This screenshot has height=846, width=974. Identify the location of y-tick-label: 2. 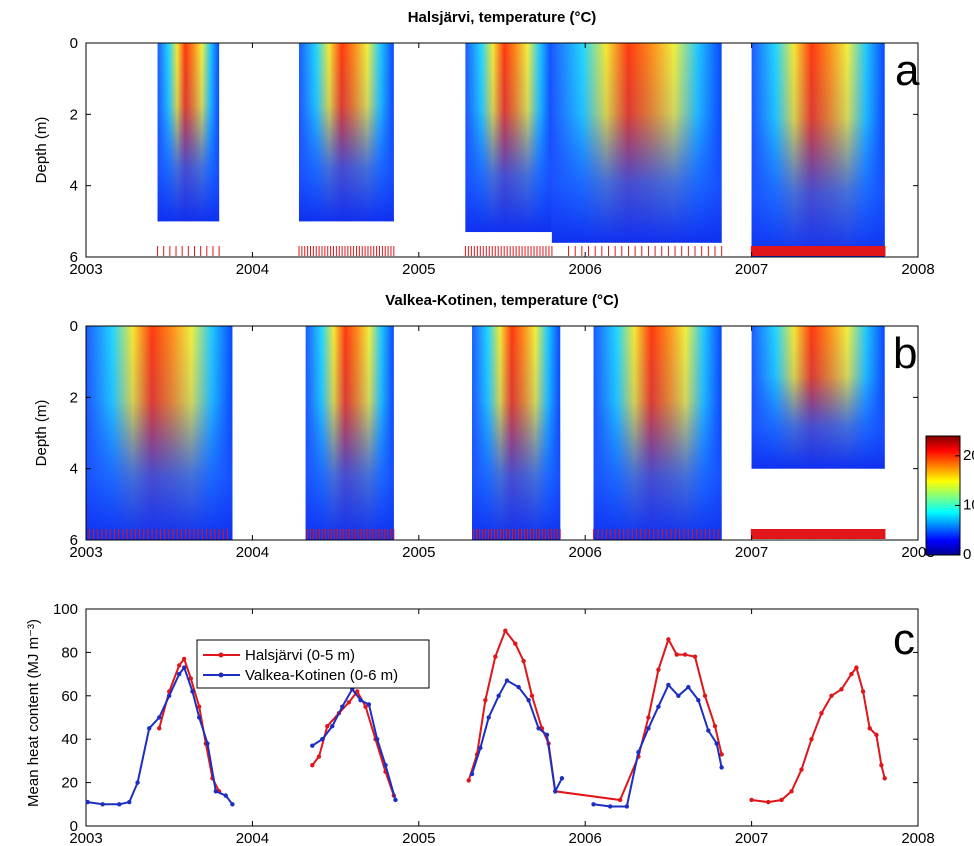
(74, 397).